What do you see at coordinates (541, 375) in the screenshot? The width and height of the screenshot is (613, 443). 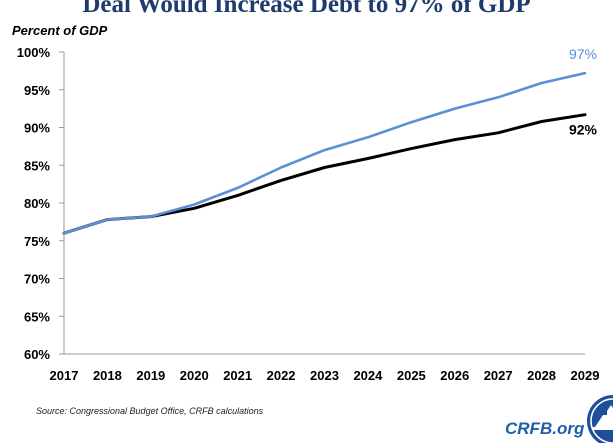 I see `x-tick-label: 2028` at bounding box center [541, 375].